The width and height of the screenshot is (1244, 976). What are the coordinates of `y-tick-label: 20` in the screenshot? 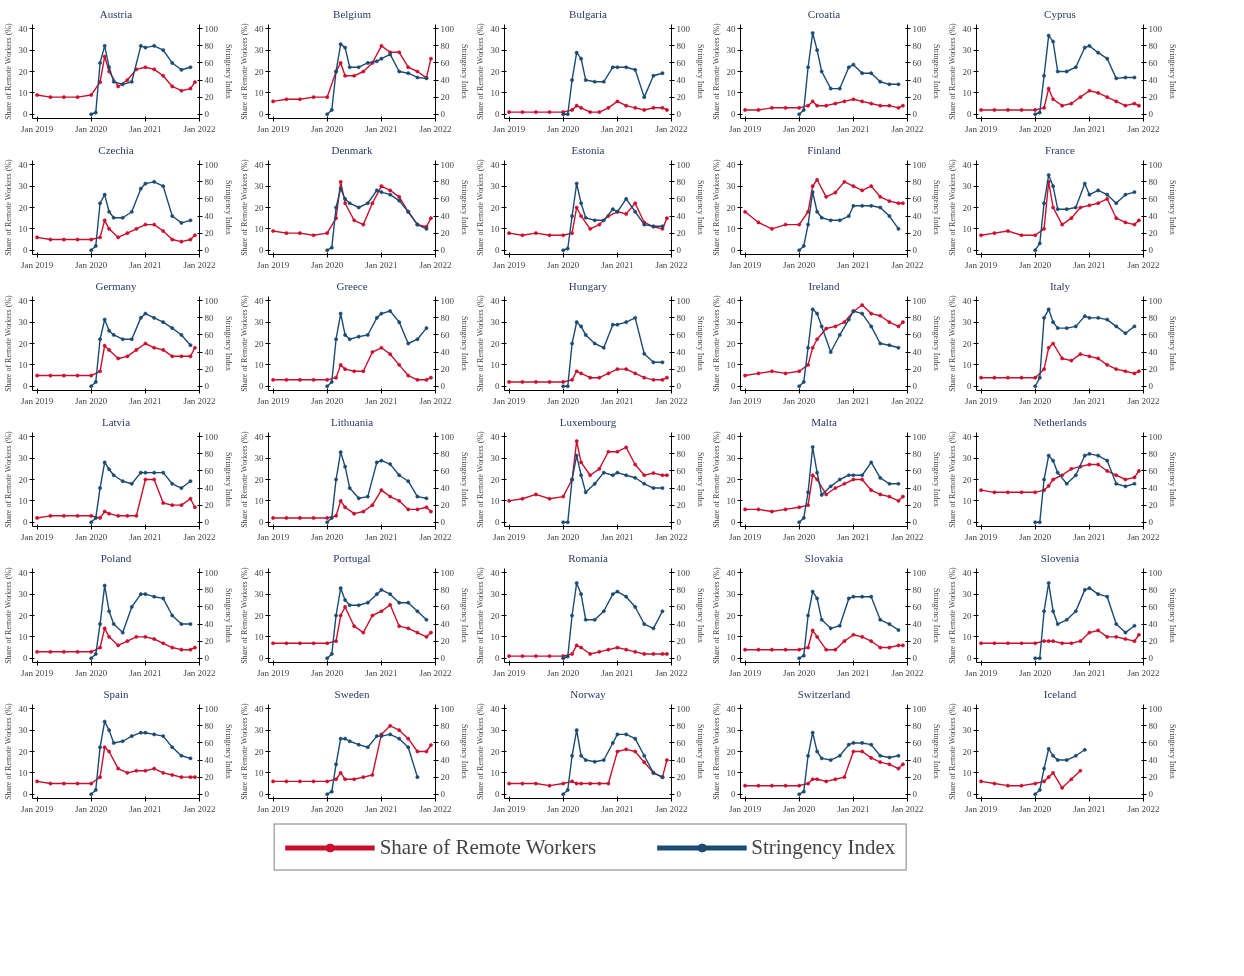 It's located at (259, 343).